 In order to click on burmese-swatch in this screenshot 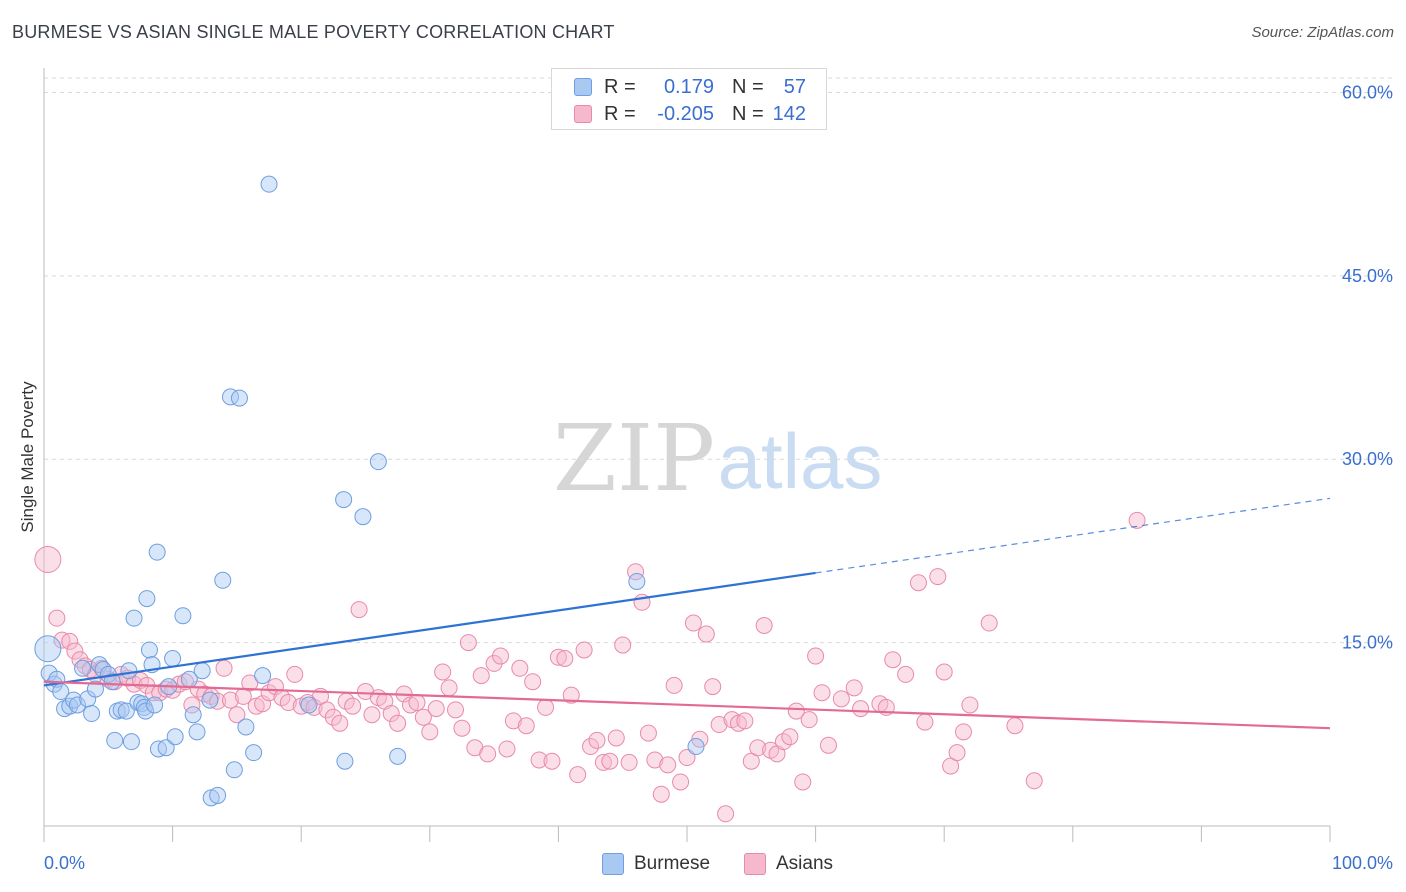, I will do `click(583, 87)`.